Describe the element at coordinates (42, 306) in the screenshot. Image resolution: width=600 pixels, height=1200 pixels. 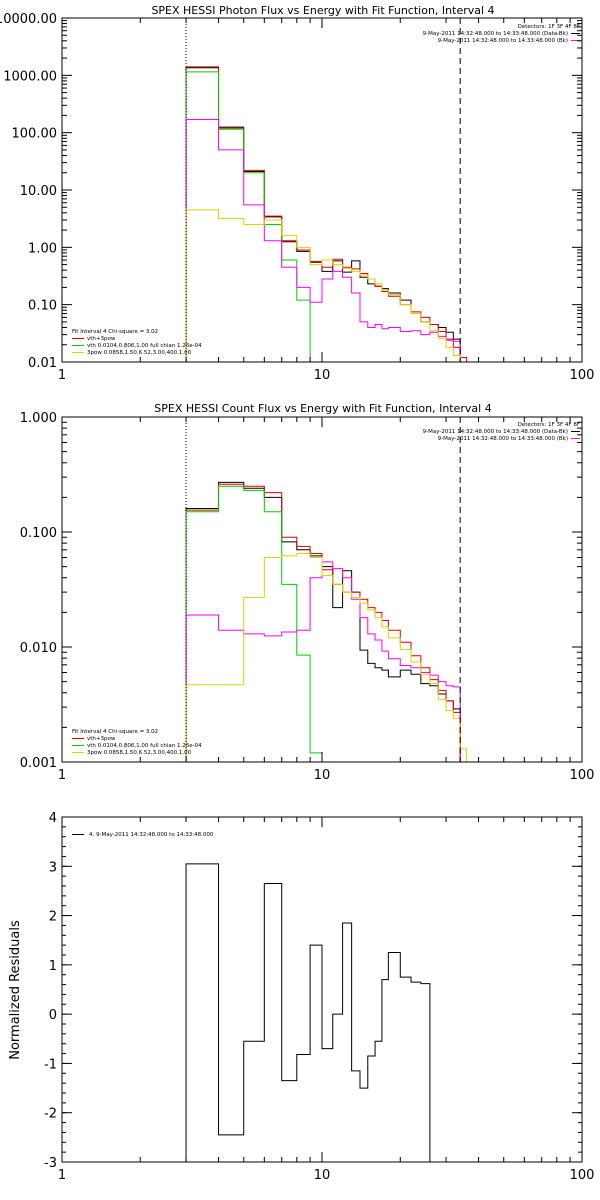
I see `y-tick-label: 0.10` at that location.